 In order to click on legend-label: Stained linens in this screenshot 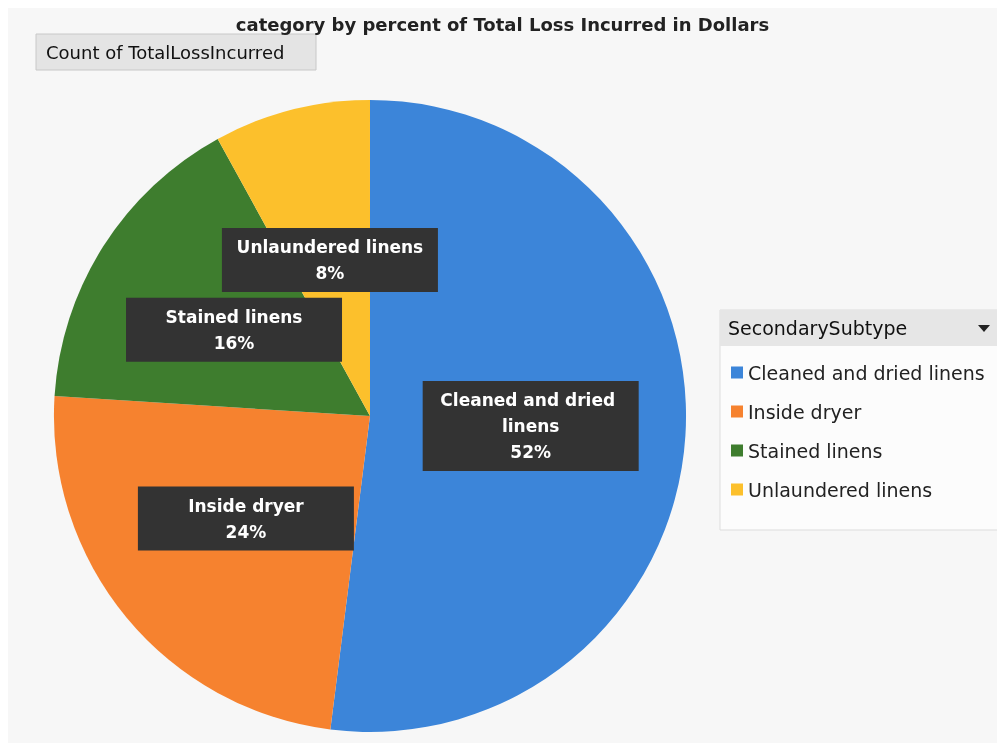, I will do `click(815, 450)`.